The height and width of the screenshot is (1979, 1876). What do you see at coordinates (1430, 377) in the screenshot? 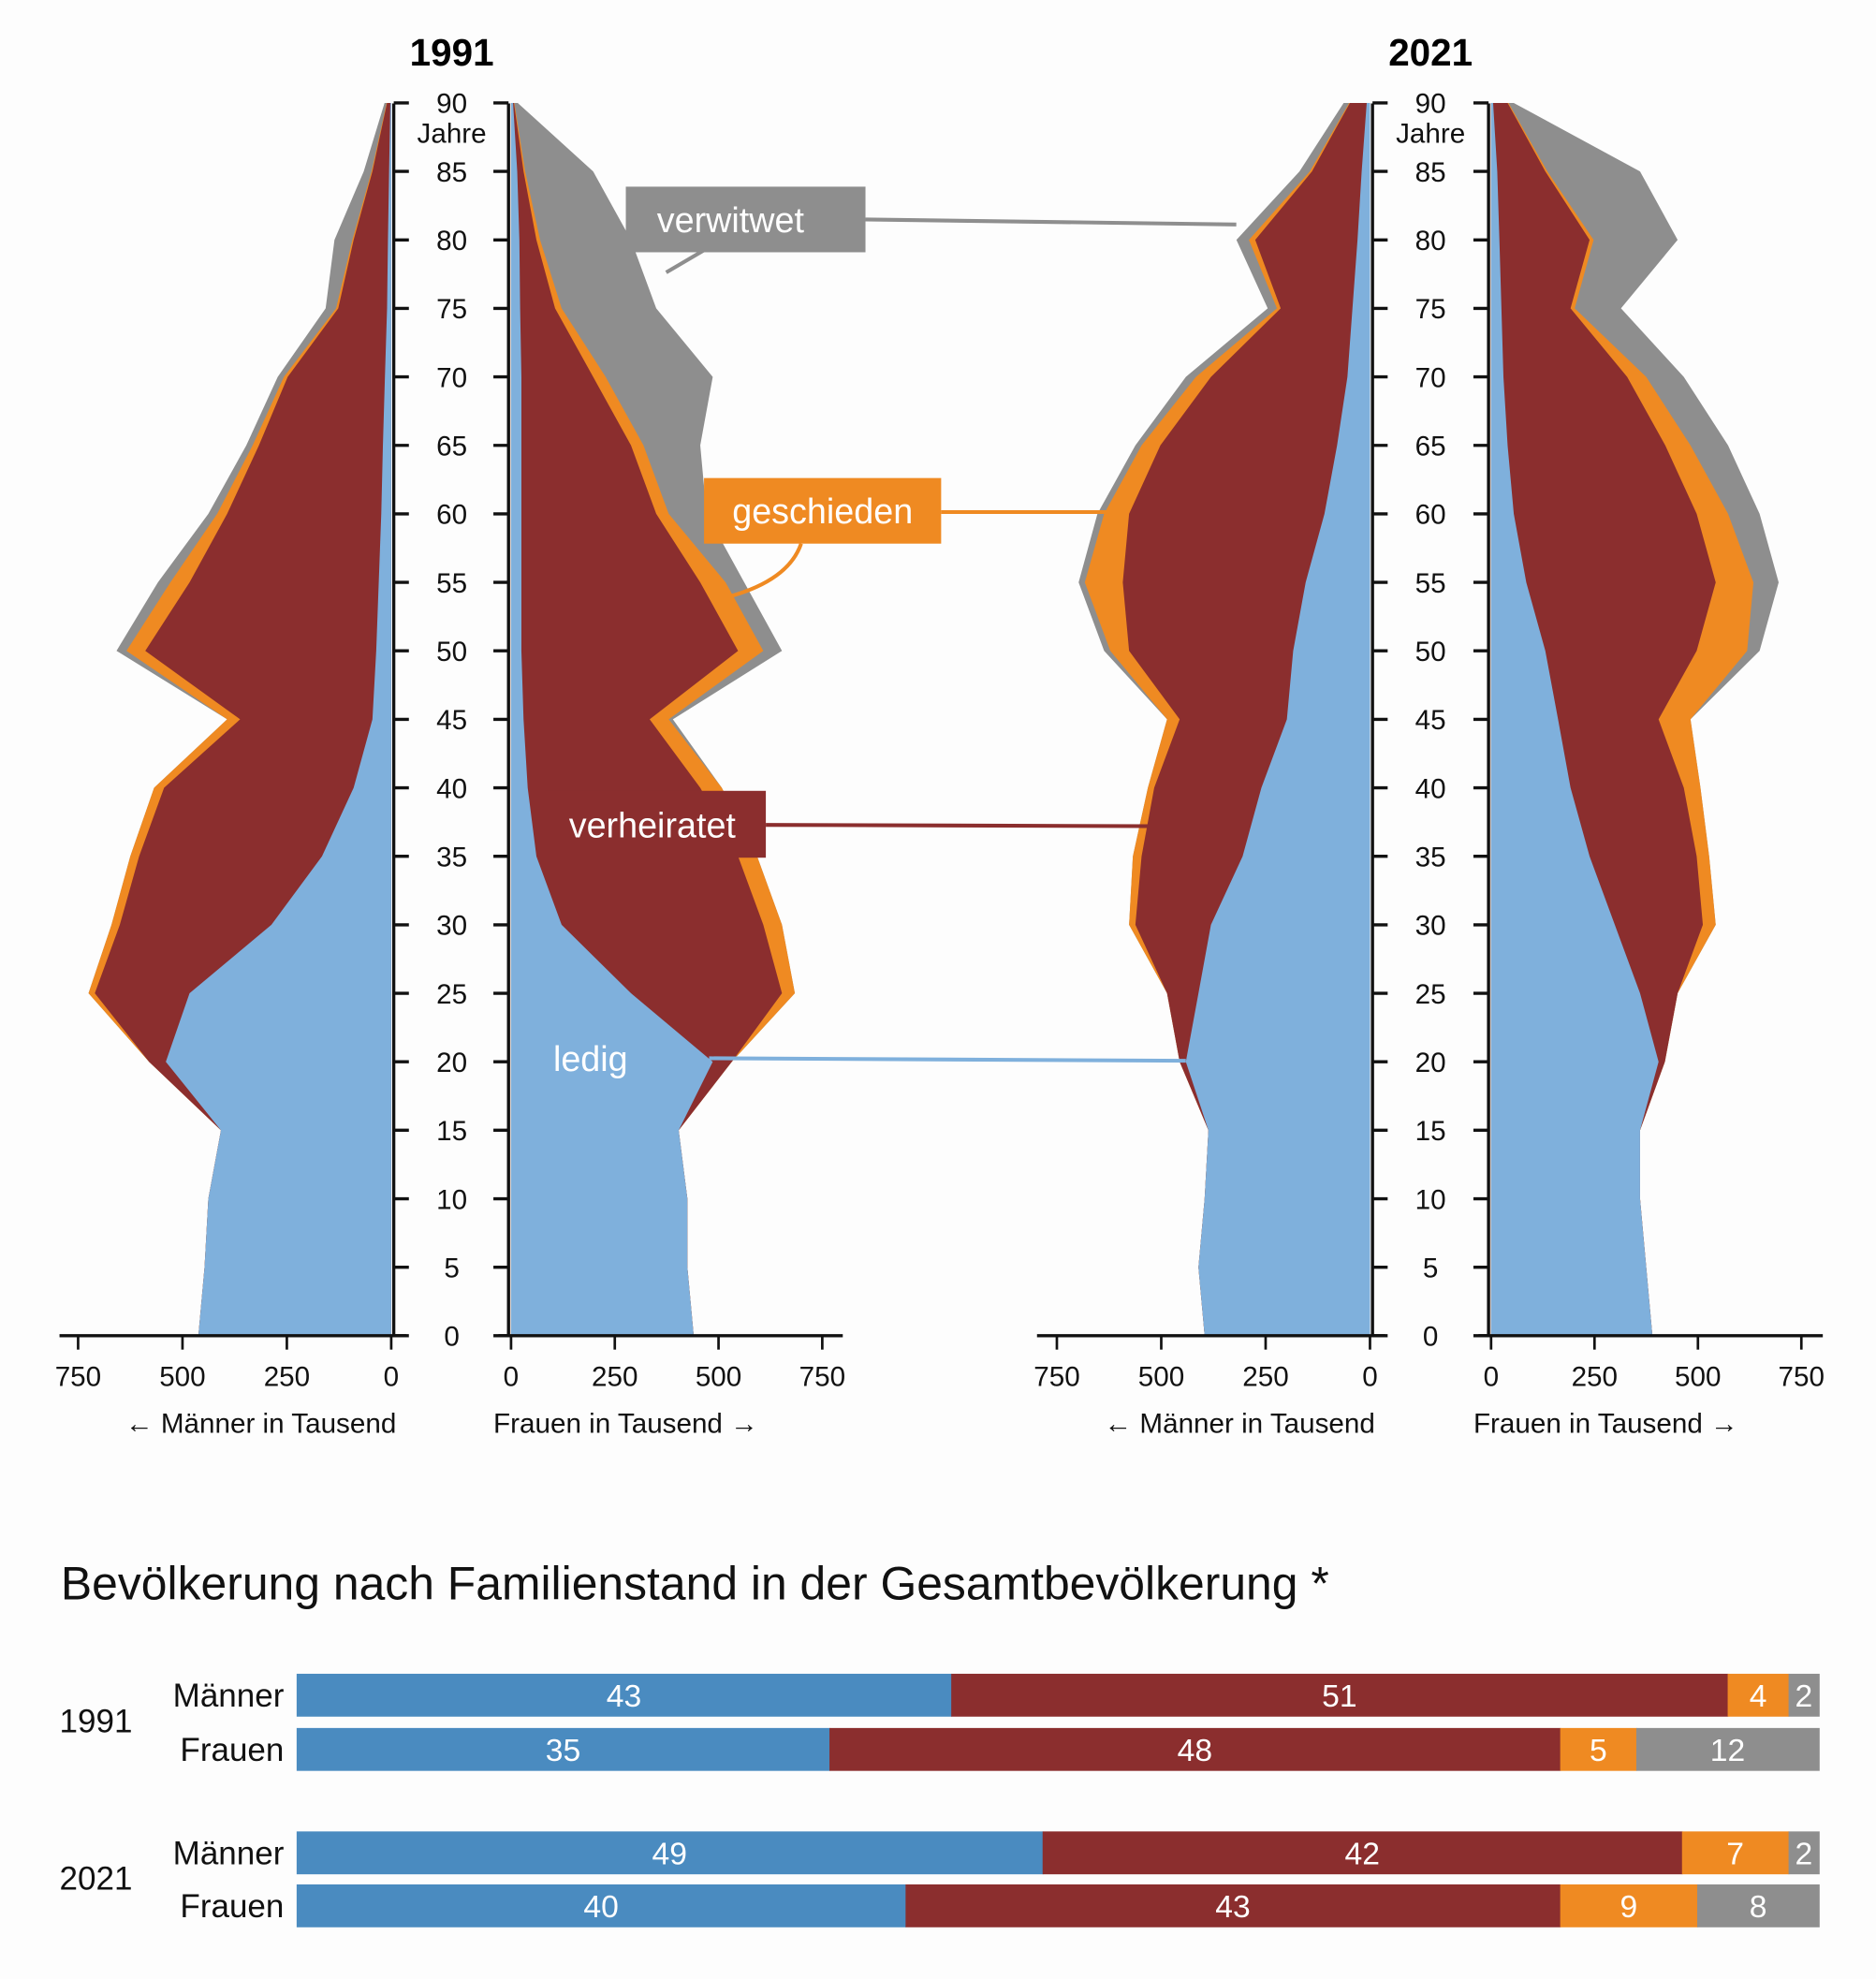
I see `age-tick-label: 70` at bounding box center [1430, 377].